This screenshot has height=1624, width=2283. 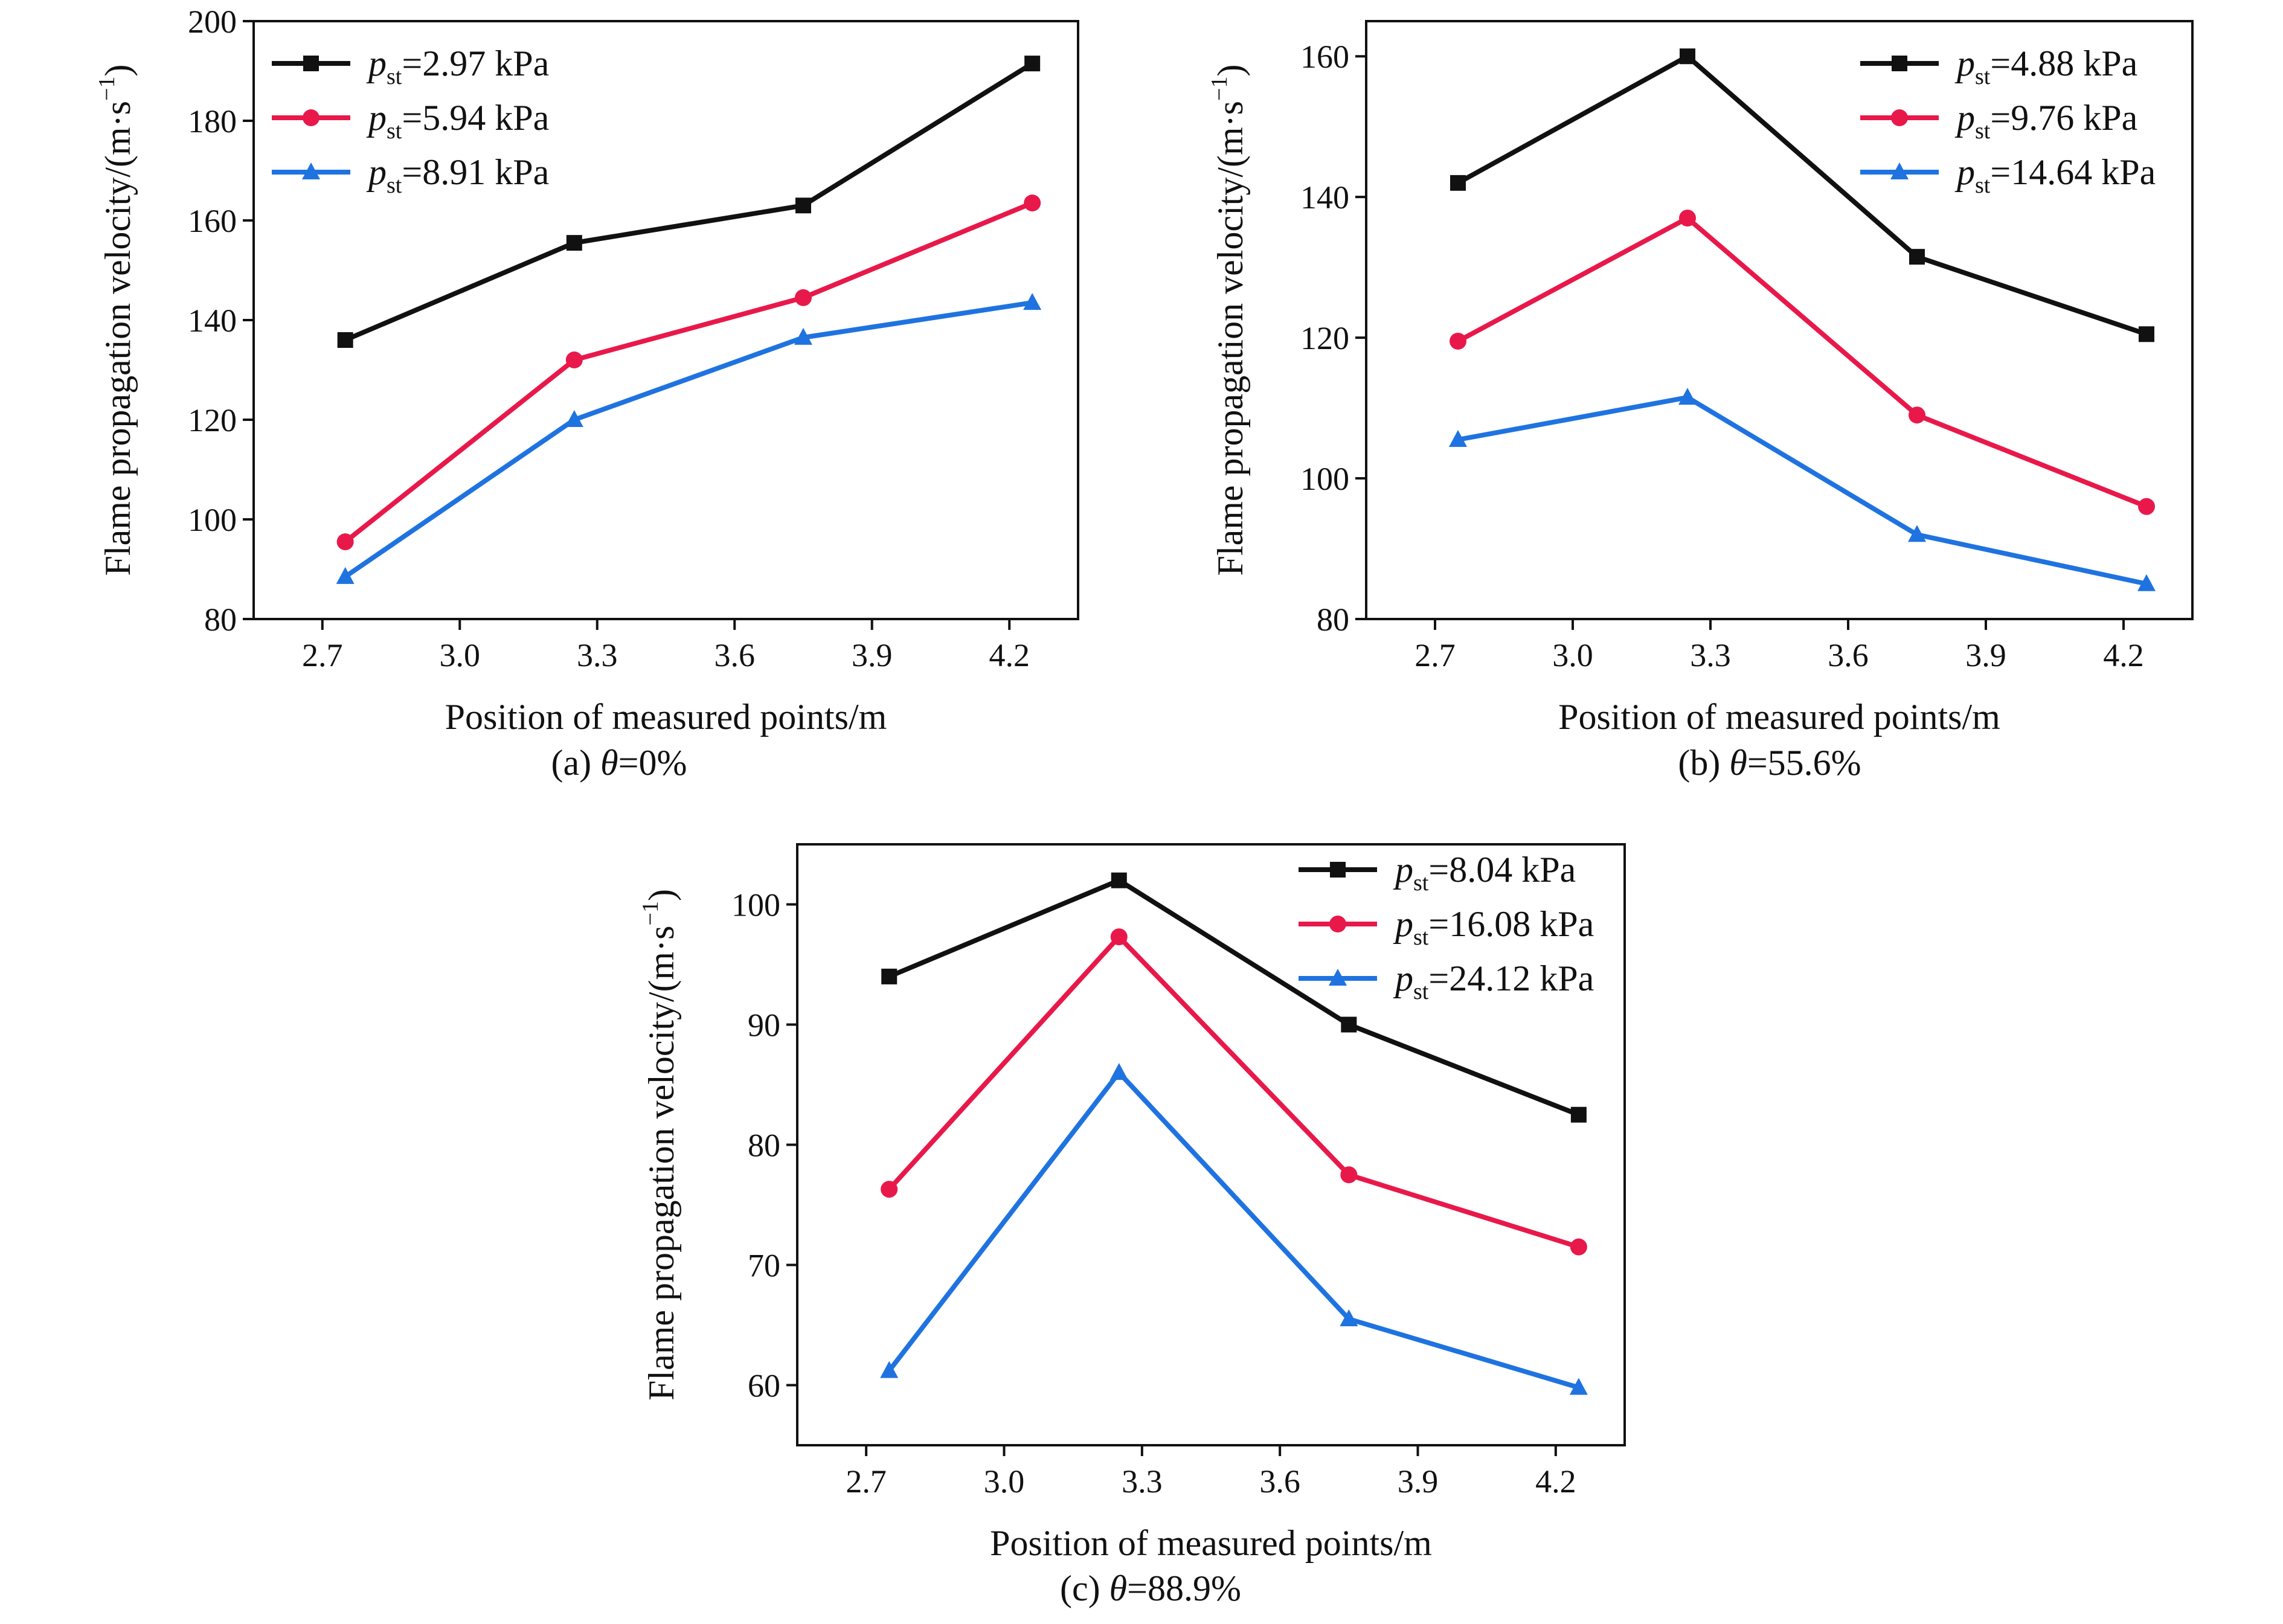 What do you see at coordinates (475, 118) in the screenshot?
I see `legend-value: =5.94 kPa` at bounding box center [475, 118].